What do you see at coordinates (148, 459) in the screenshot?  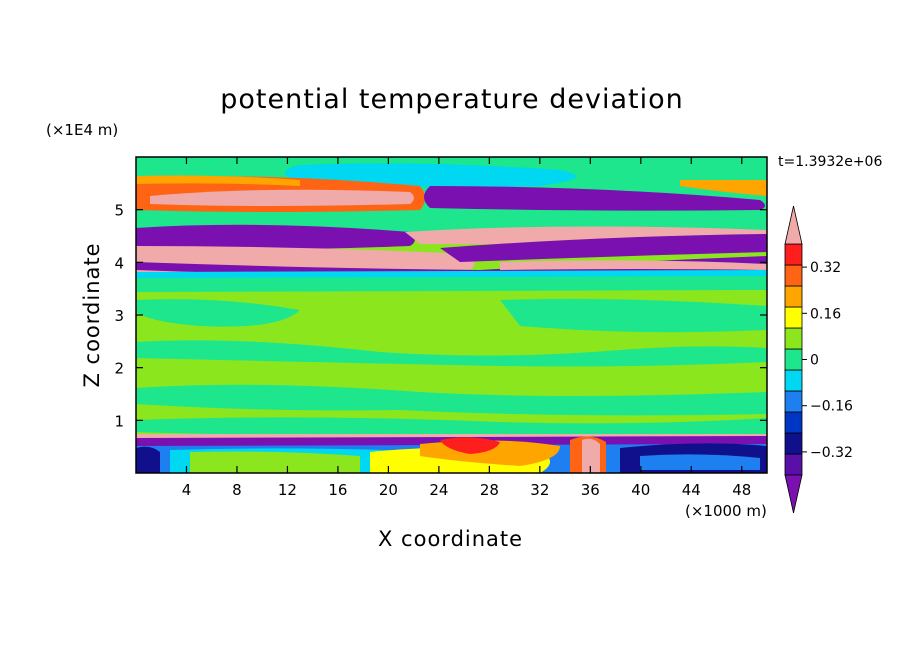 I see `bottom-cyan-left-edge` at bounding box center [148, 459].